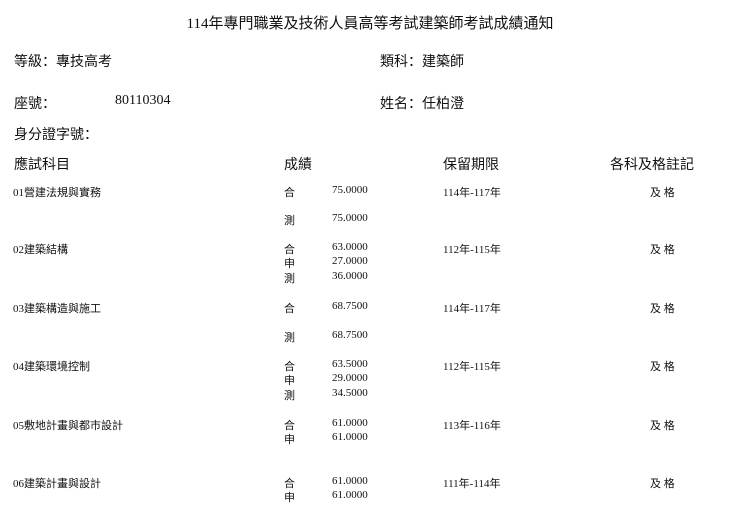  What do you see at coordinates (68, 426) in the screenshot?
I see `subject-name: 05敷地計畫與都市設計` at bounding box center [68, 426].